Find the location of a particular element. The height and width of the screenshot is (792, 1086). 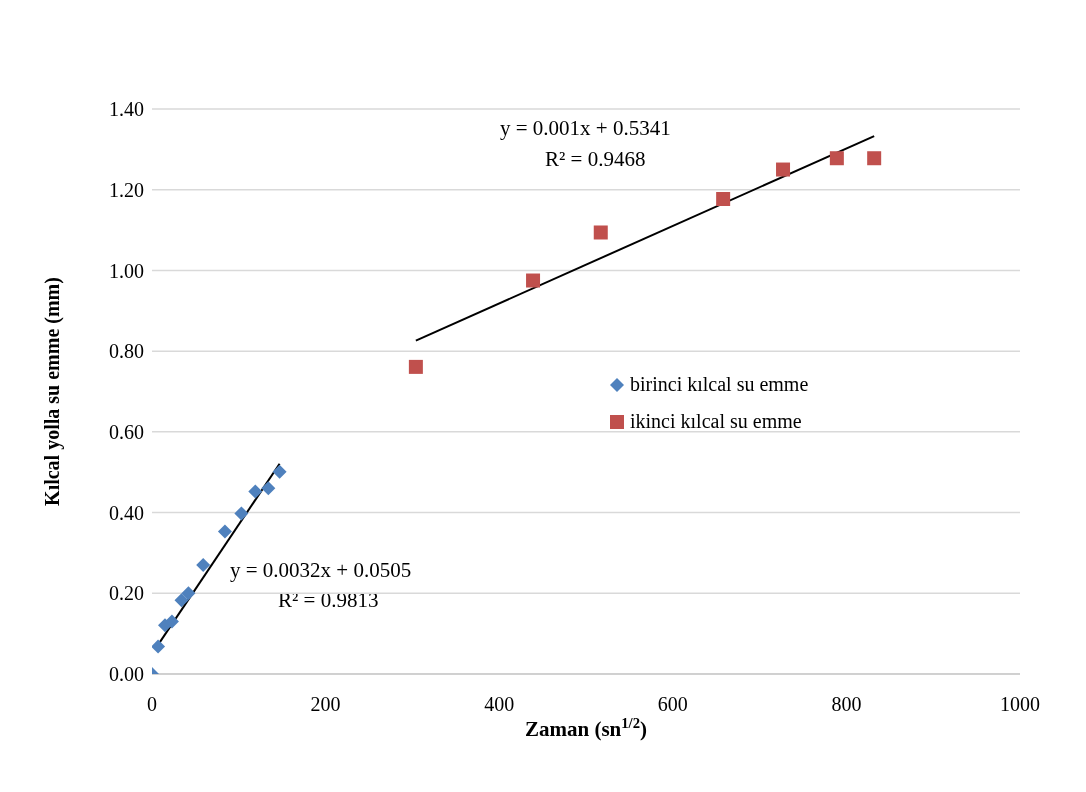

x-tick-label: 800 is located at coordinates (846, 704).